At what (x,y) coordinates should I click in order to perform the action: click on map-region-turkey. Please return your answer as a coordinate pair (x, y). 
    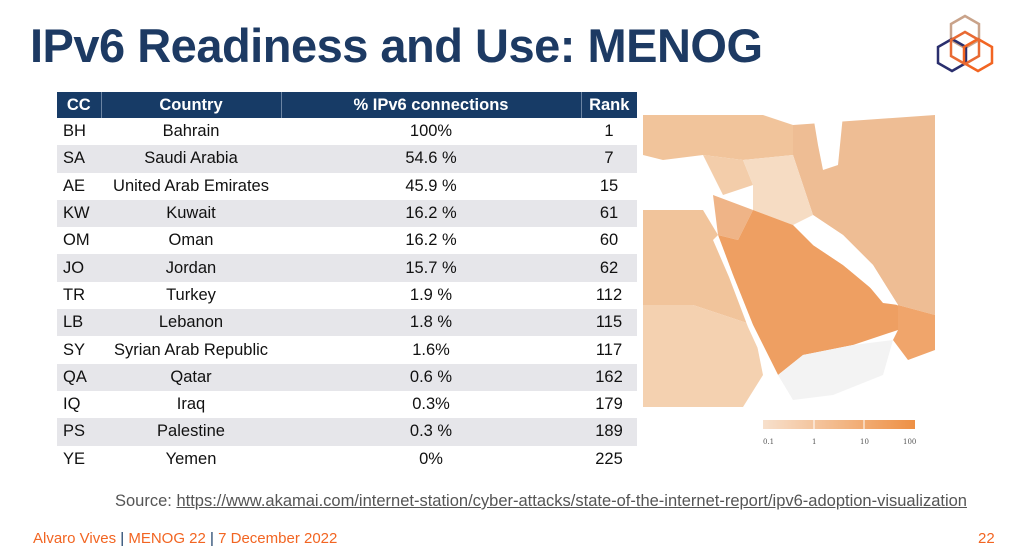
    Looking at the image, I should click on (718, 137).